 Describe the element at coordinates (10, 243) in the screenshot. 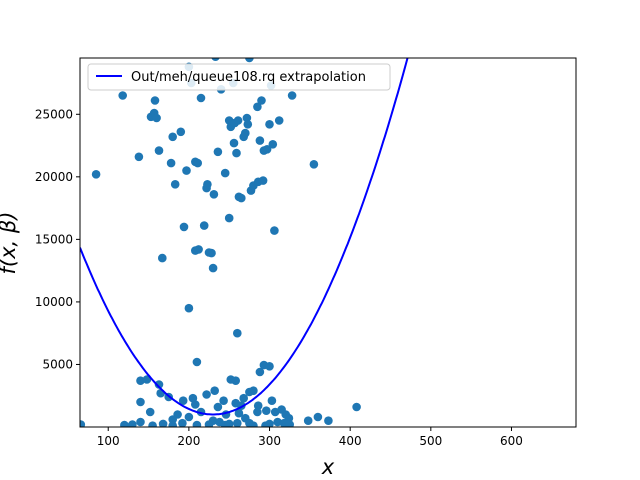

I see `y-axis-label: f(x, β)` at that location.